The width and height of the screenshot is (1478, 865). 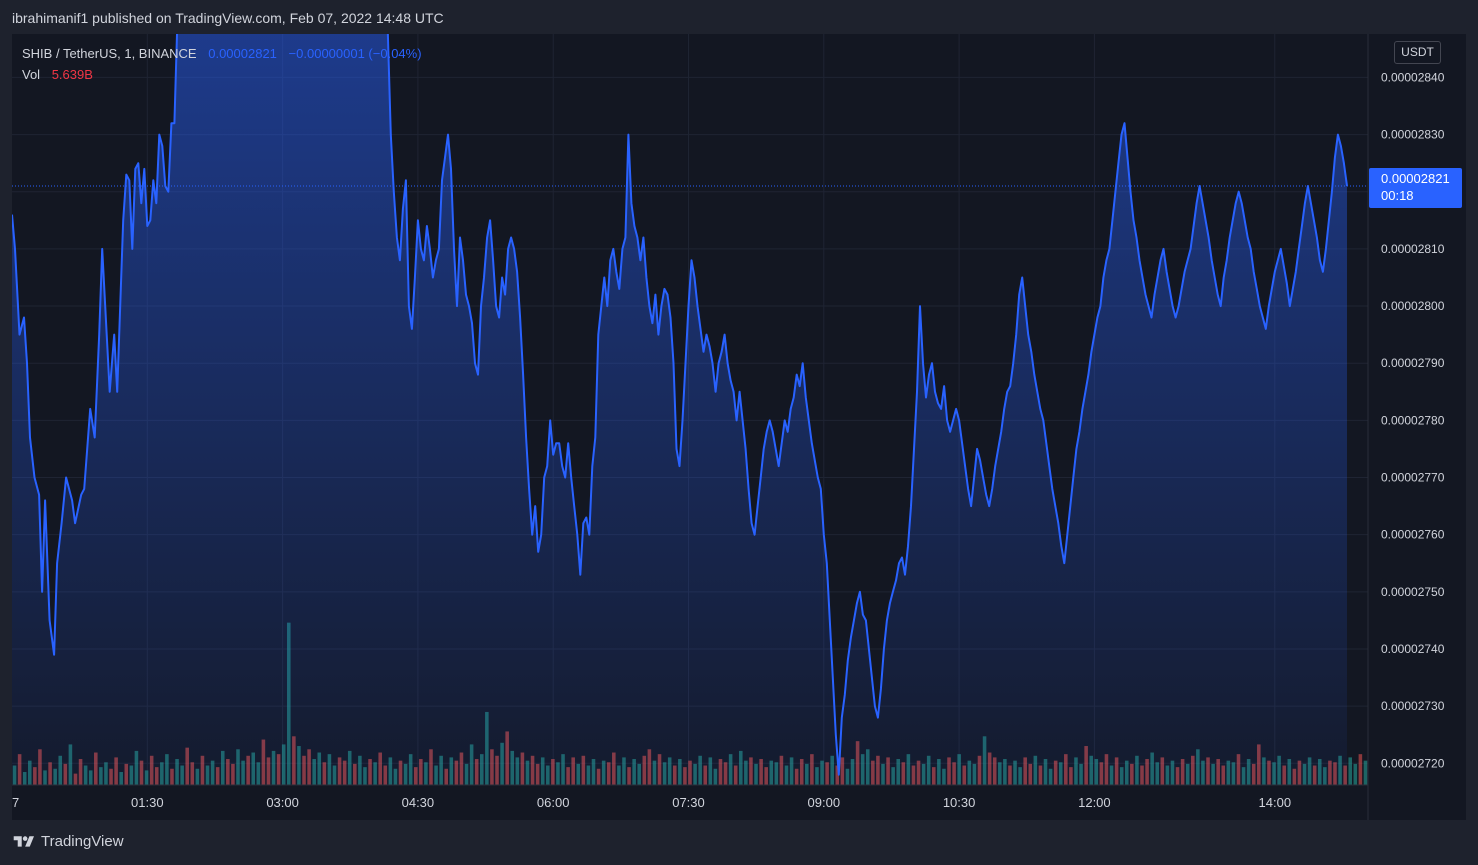 I want to click on axis-gutter, so click(x=1417, y=427).